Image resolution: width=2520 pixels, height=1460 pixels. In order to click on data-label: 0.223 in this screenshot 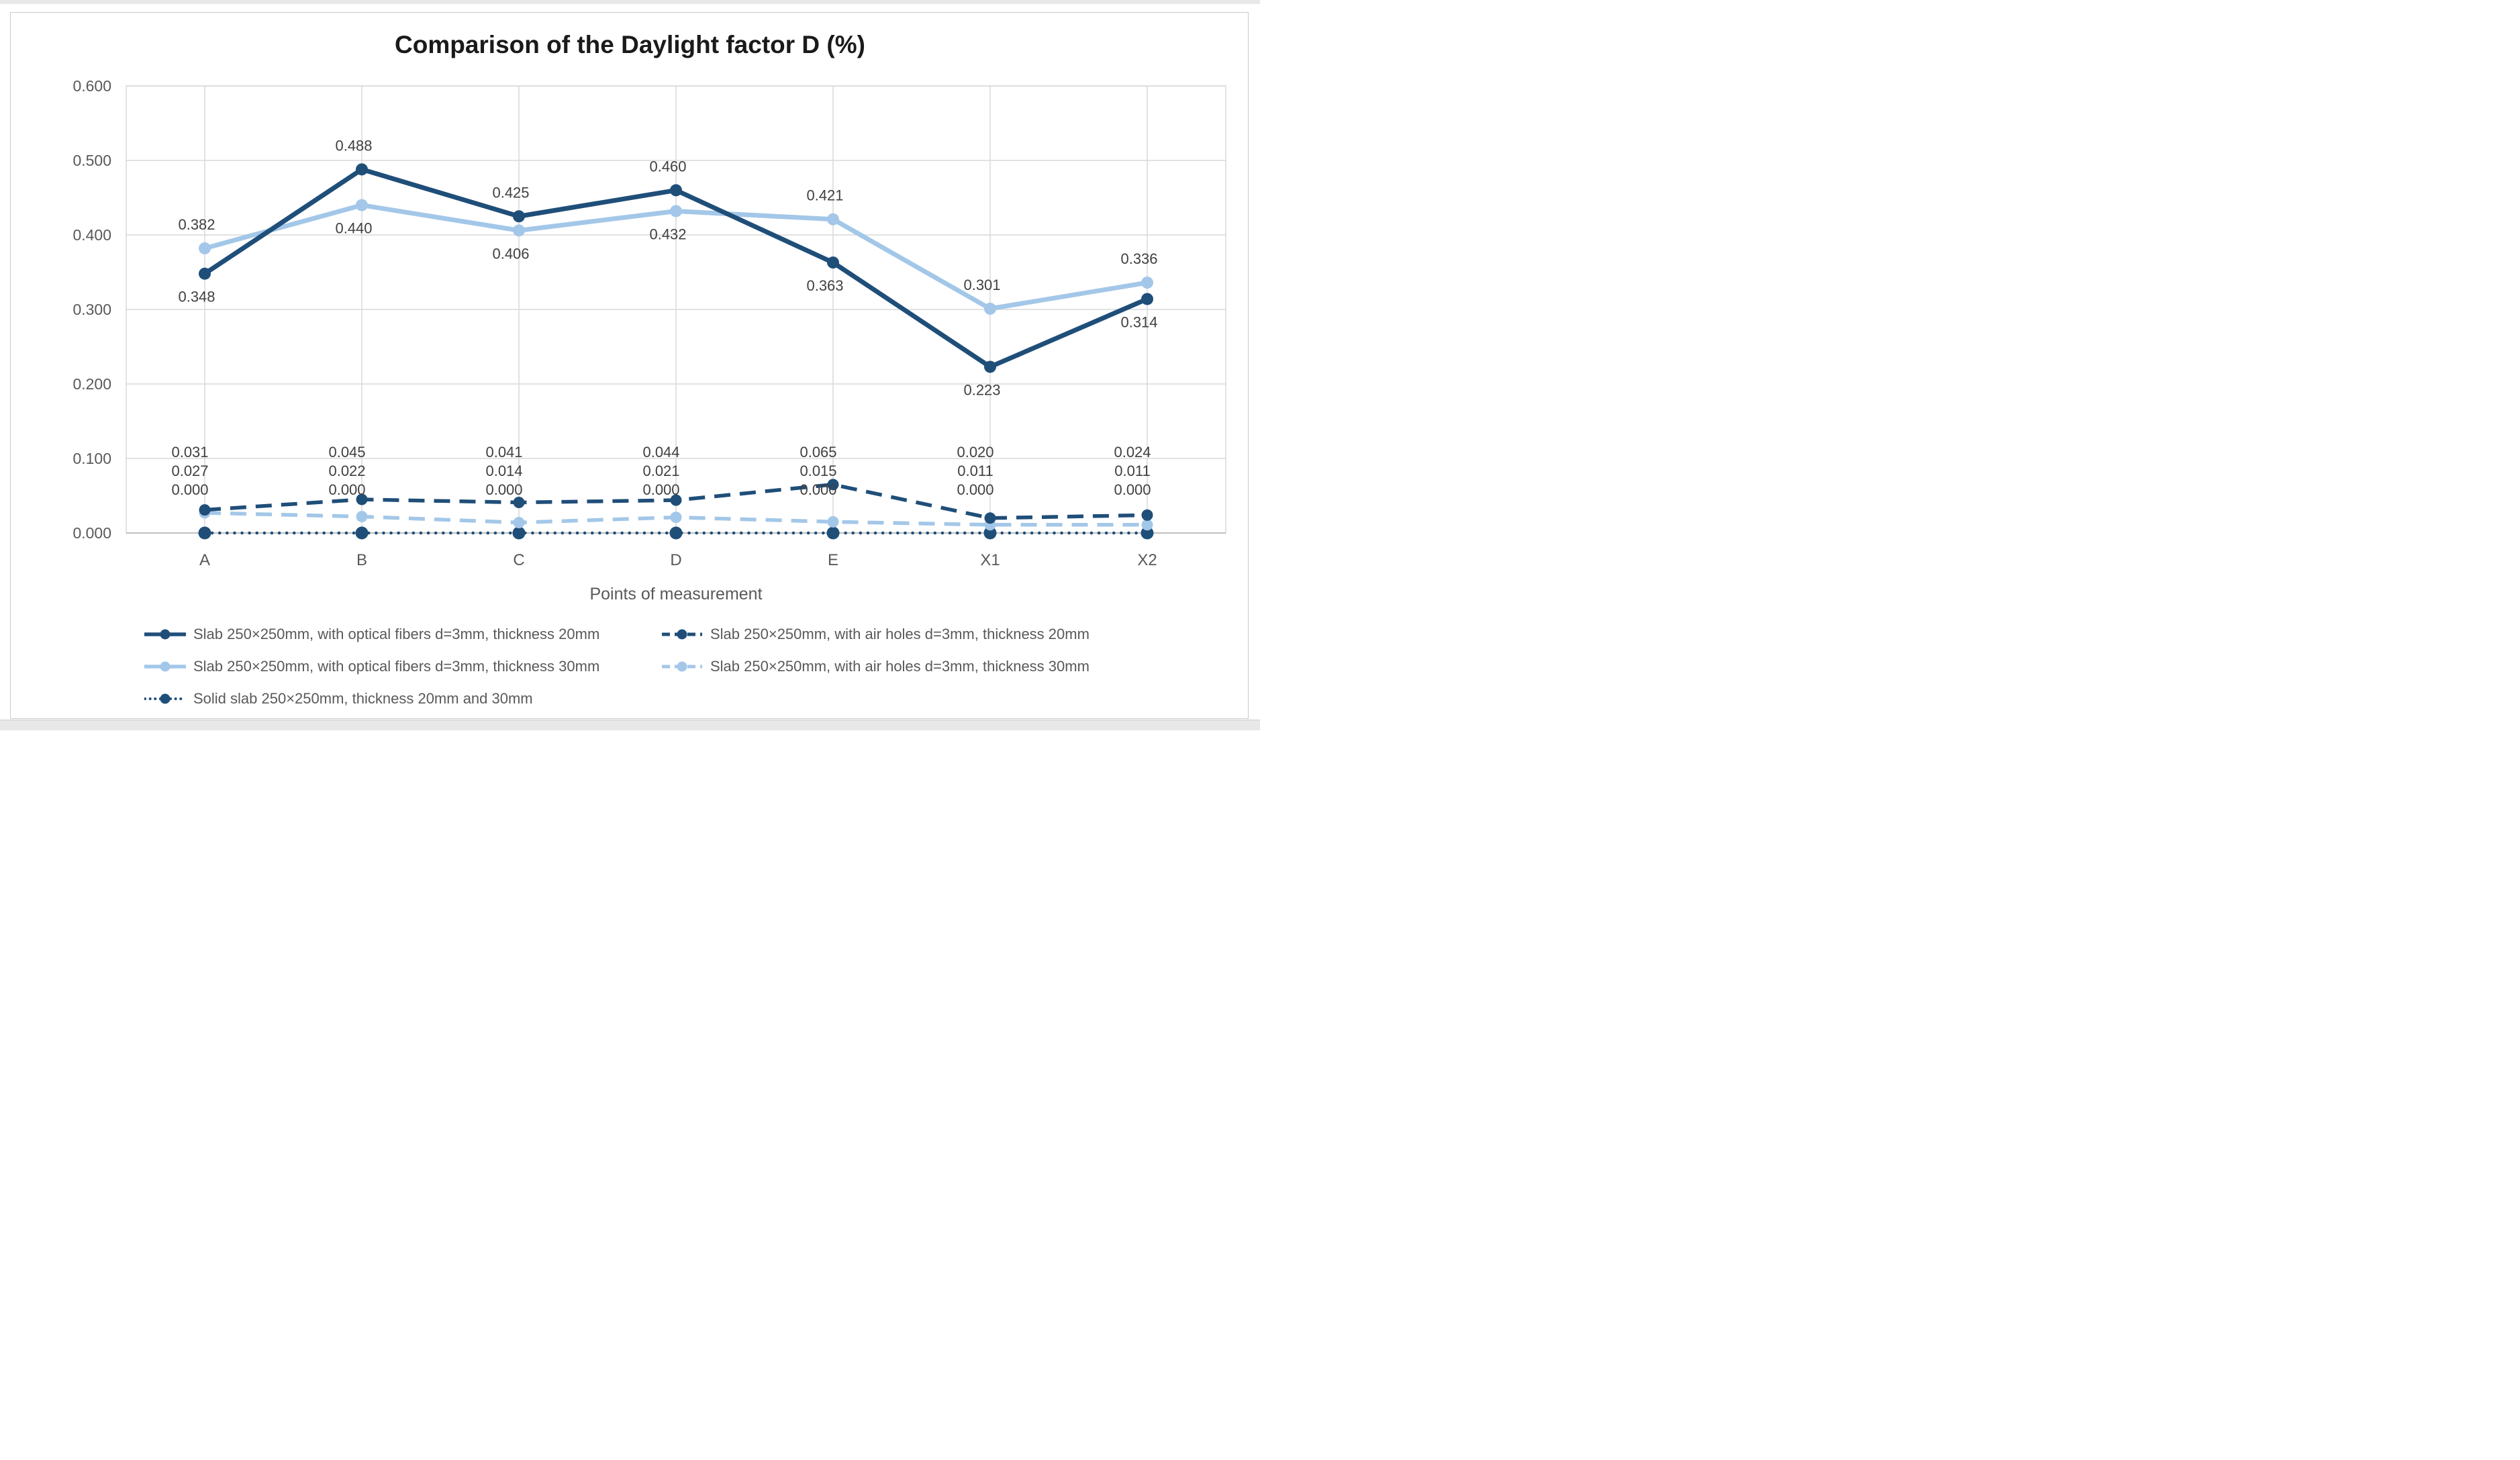, I will do `click(981, 390)`.